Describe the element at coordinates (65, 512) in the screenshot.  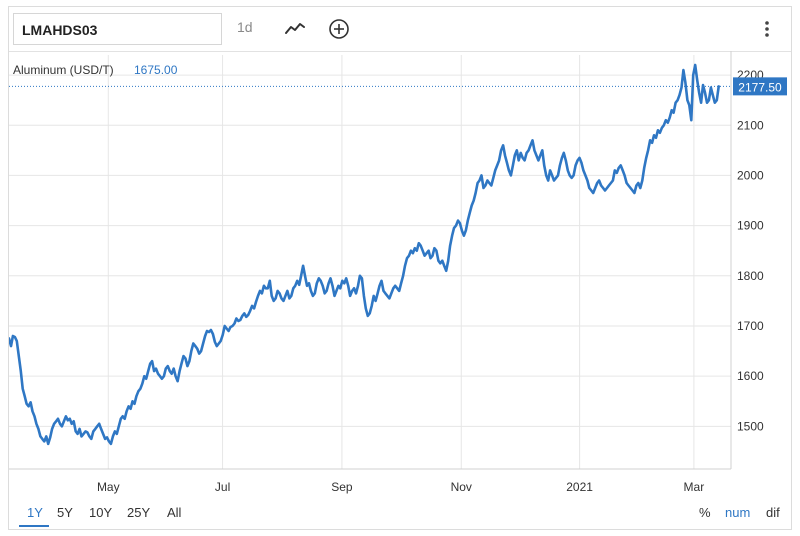
I see `range-5y-button: 5Y` at that location.